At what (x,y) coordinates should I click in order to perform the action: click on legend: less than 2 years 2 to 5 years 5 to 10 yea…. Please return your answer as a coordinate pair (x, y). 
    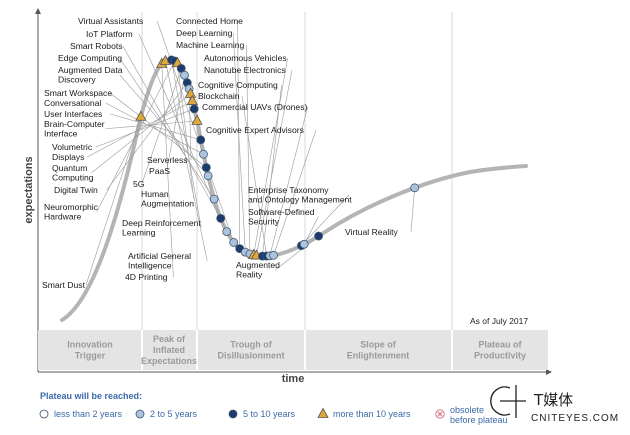
    Looking at the image, I should click on (273, 415).